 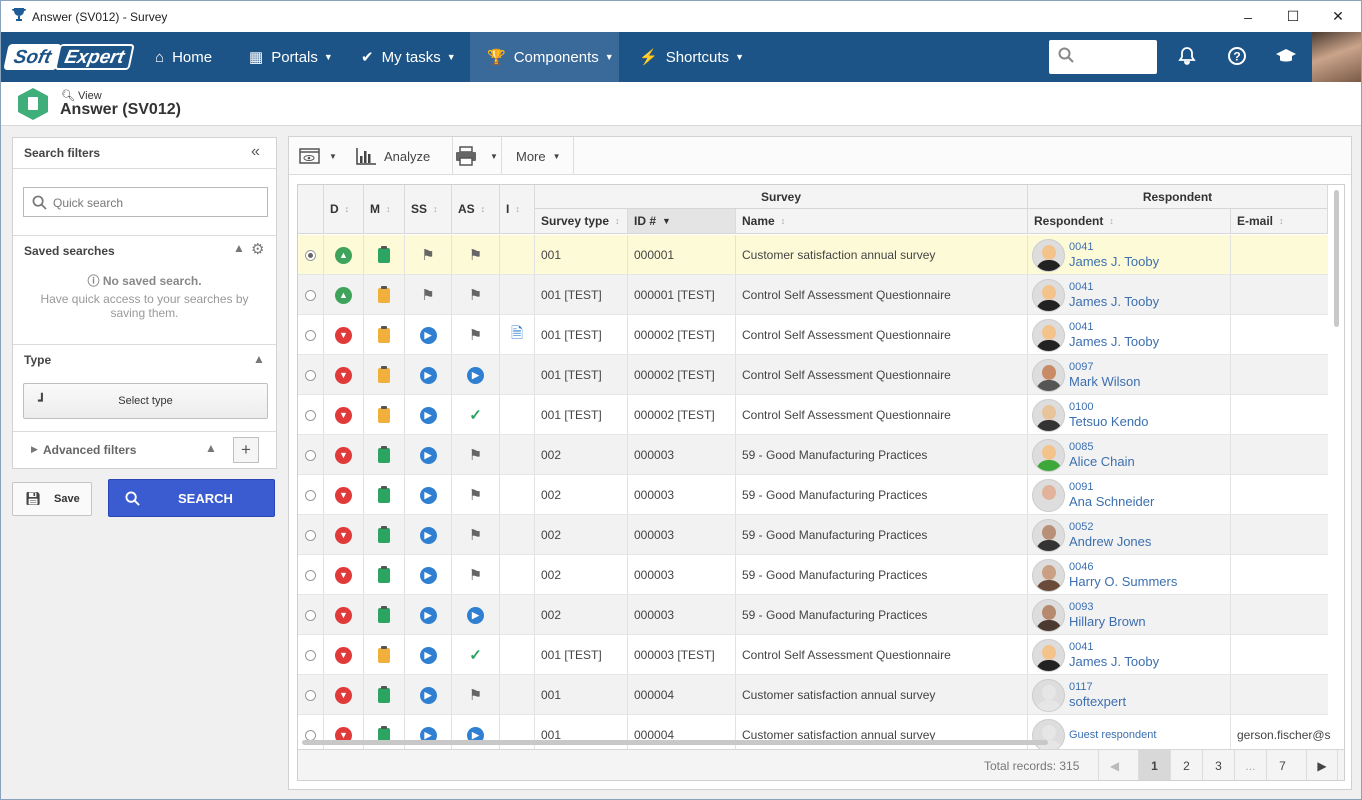 I want to click on page-button: 2, so click(x=1186, y=765).